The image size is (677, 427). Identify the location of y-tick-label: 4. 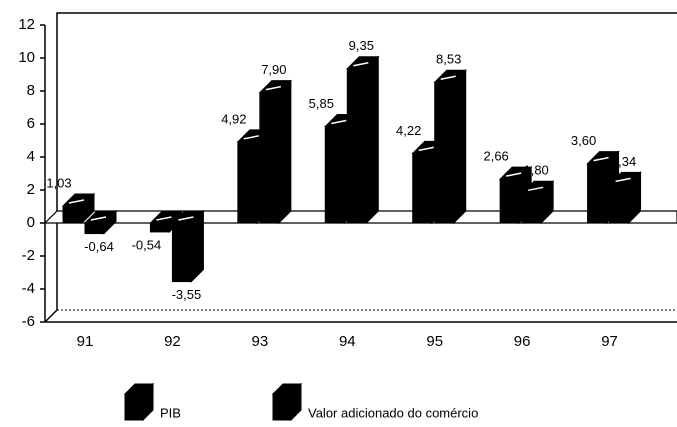
(31, 156).